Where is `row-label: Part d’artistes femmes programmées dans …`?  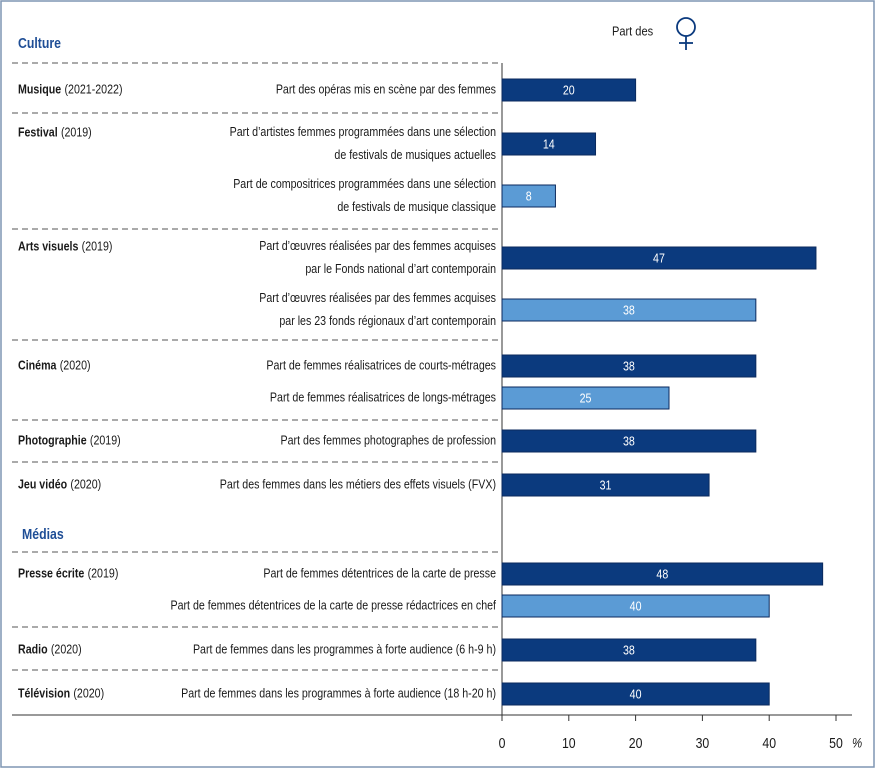 row-label: Part d’artistes femmes programmées dans … is located at coordinates (363, 131).